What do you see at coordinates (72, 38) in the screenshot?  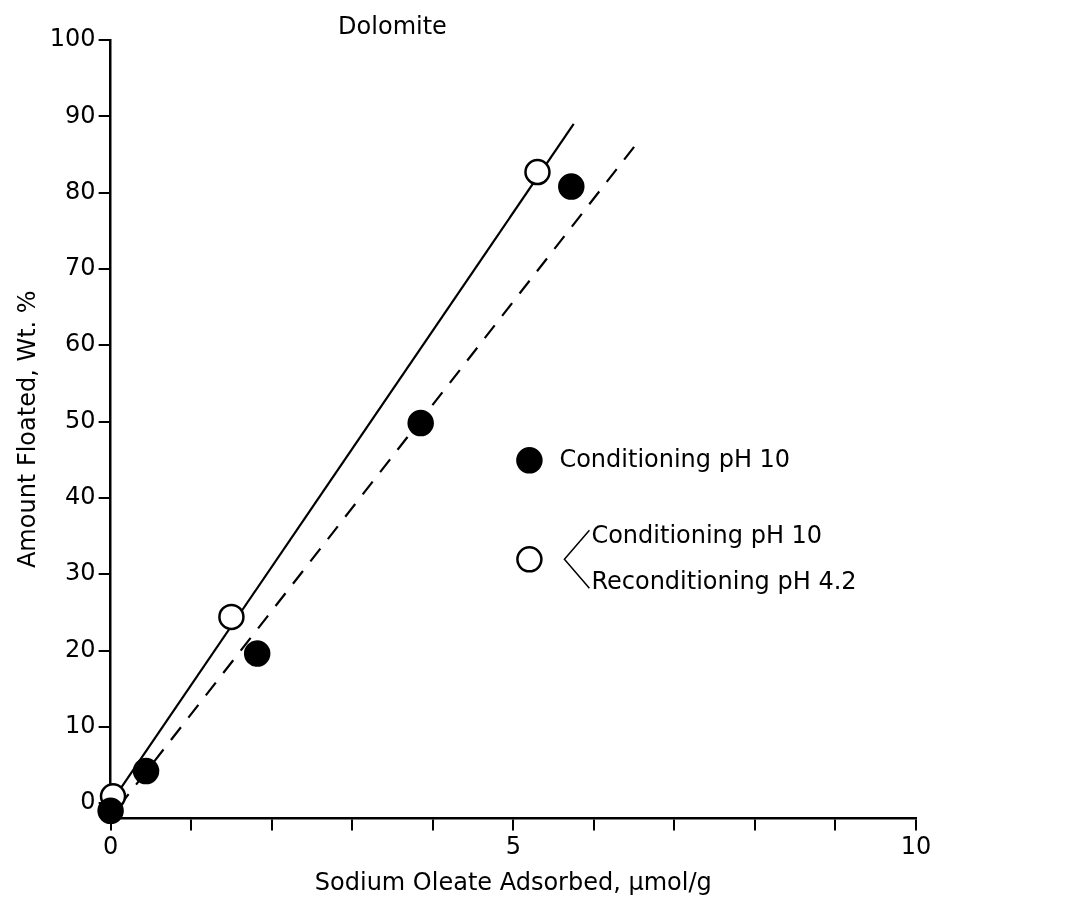 I see `y-tick-label: 100` at bounding box center [72, 38].